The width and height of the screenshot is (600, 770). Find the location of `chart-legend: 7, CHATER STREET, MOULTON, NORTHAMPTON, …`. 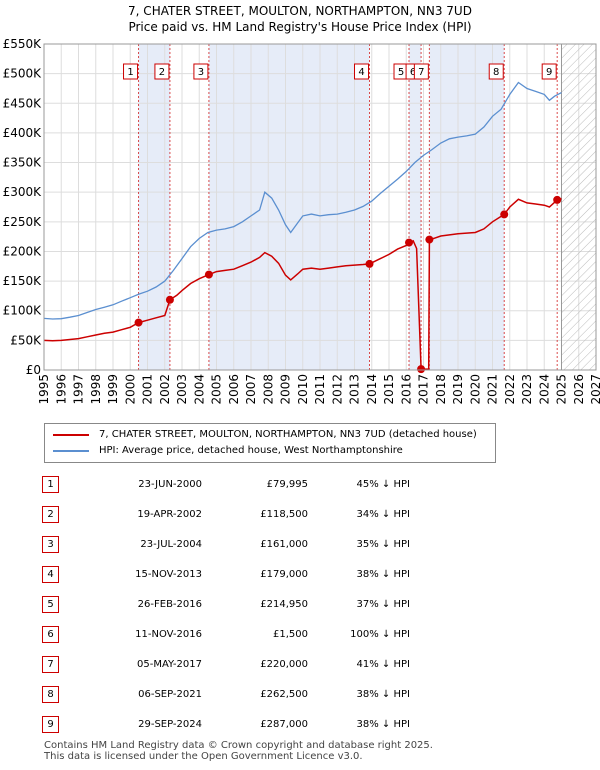

chart-legend: 7, CHATER STREET, MOULTON, NORTHAMPTON, … is located at coordinates (270, 443).